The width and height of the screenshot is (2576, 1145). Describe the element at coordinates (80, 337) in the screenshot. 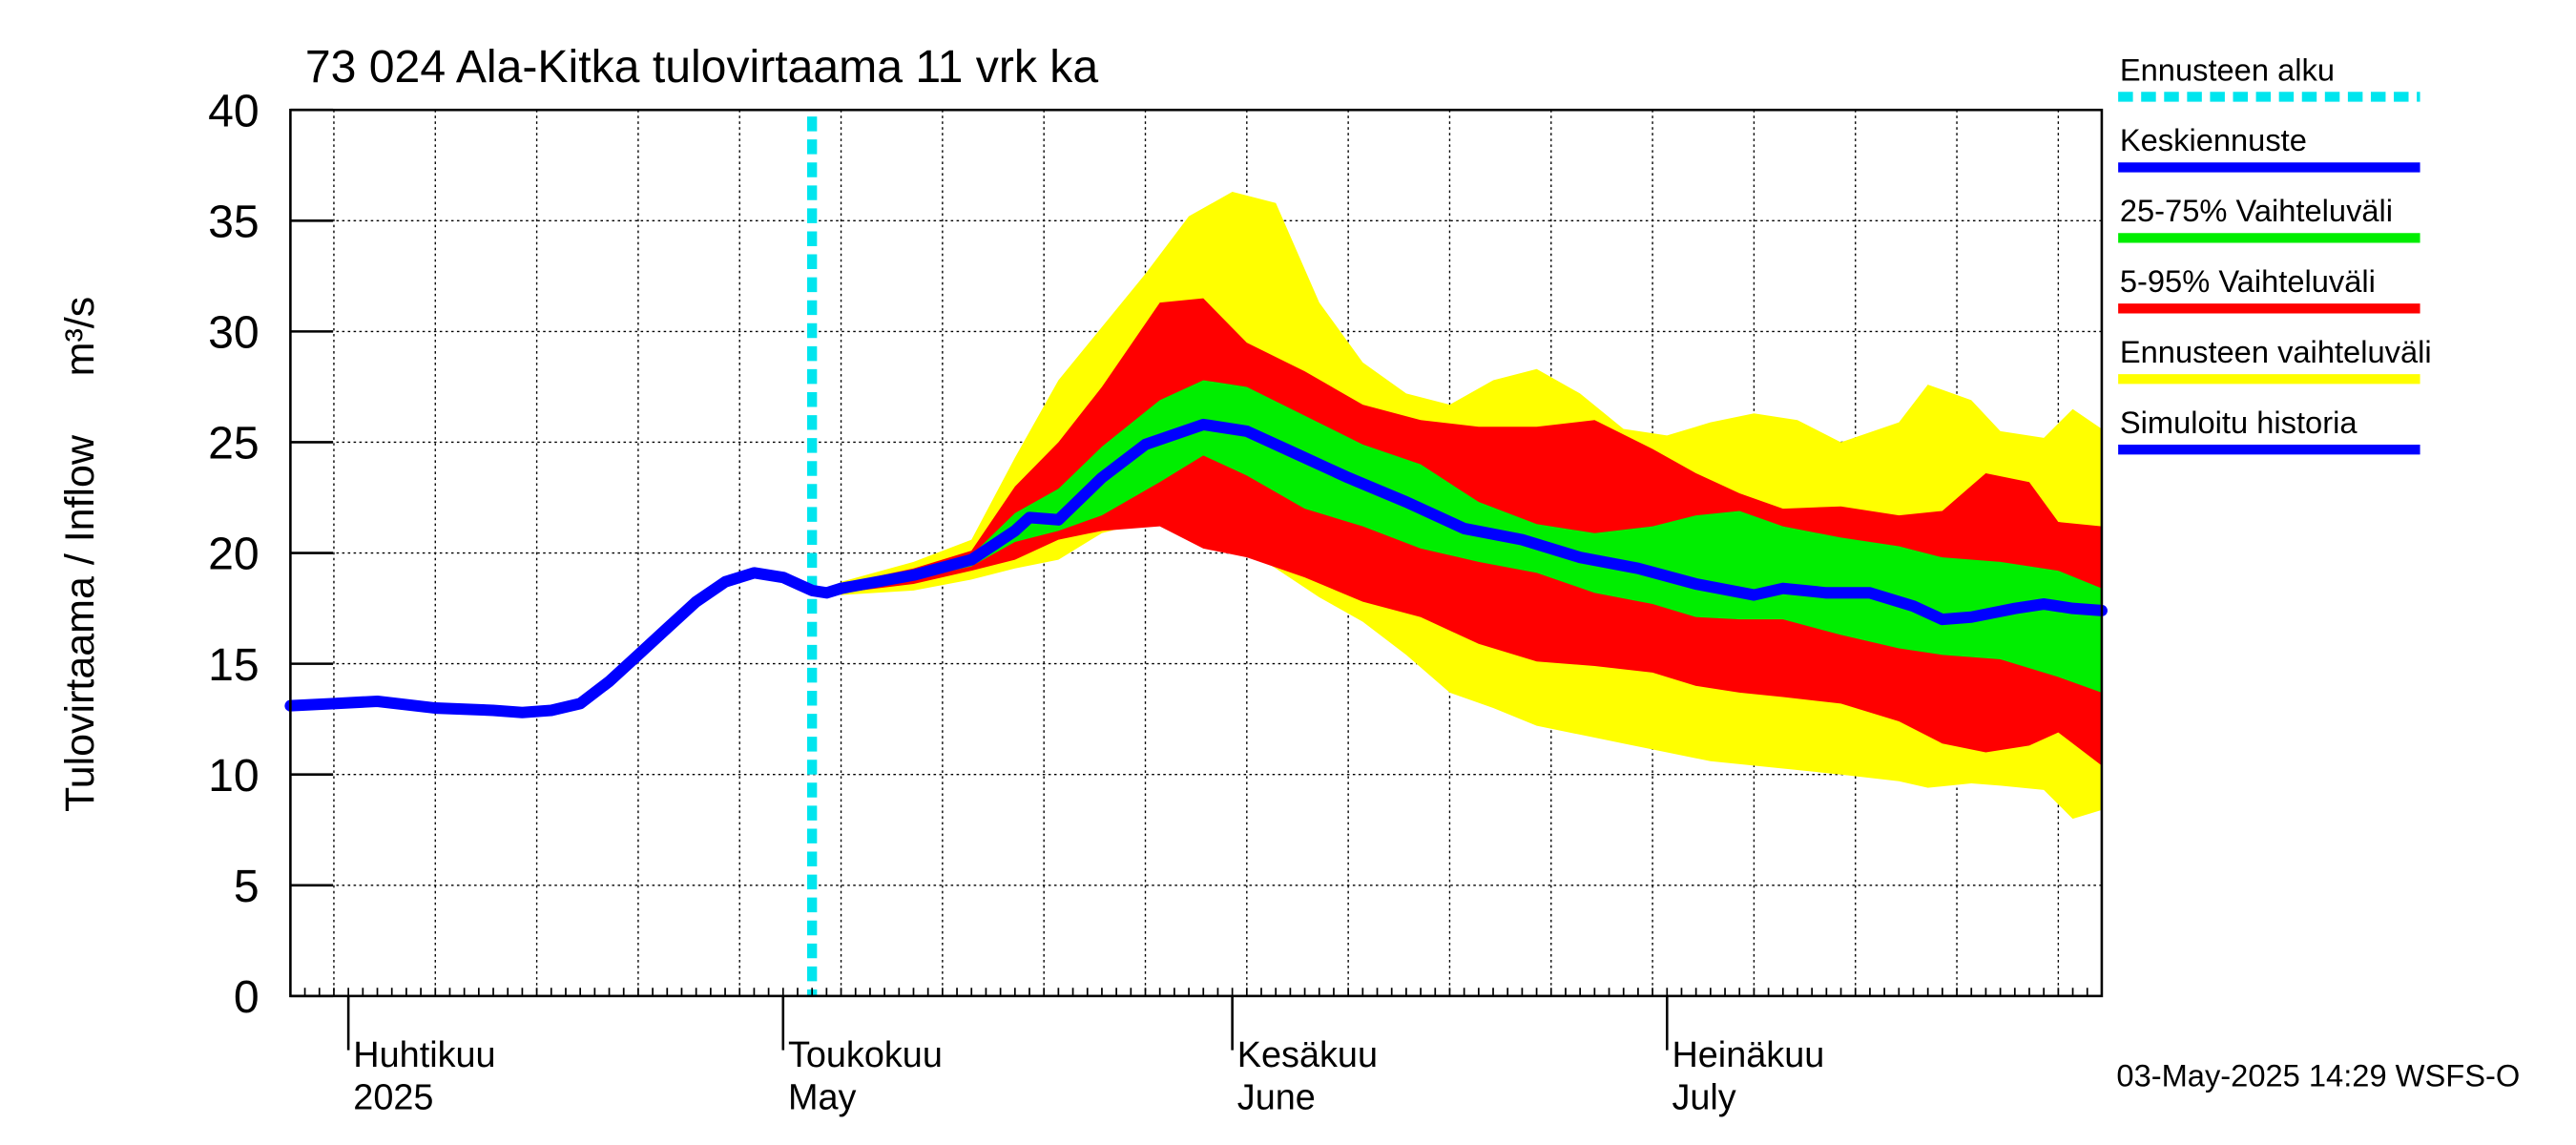

I see `y-axis-unit: m³/s` at that location.